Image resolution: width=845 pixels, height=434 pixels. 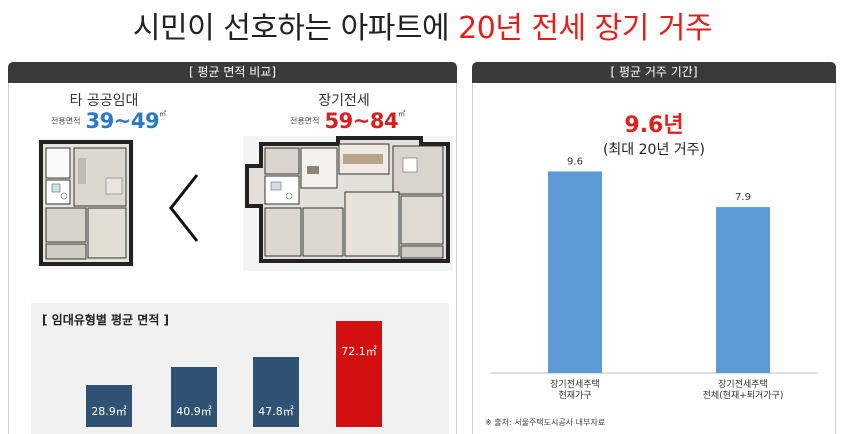 I want to click on plan-a-area: 전용면적 39~49㎡, so click(x=108, y=121).